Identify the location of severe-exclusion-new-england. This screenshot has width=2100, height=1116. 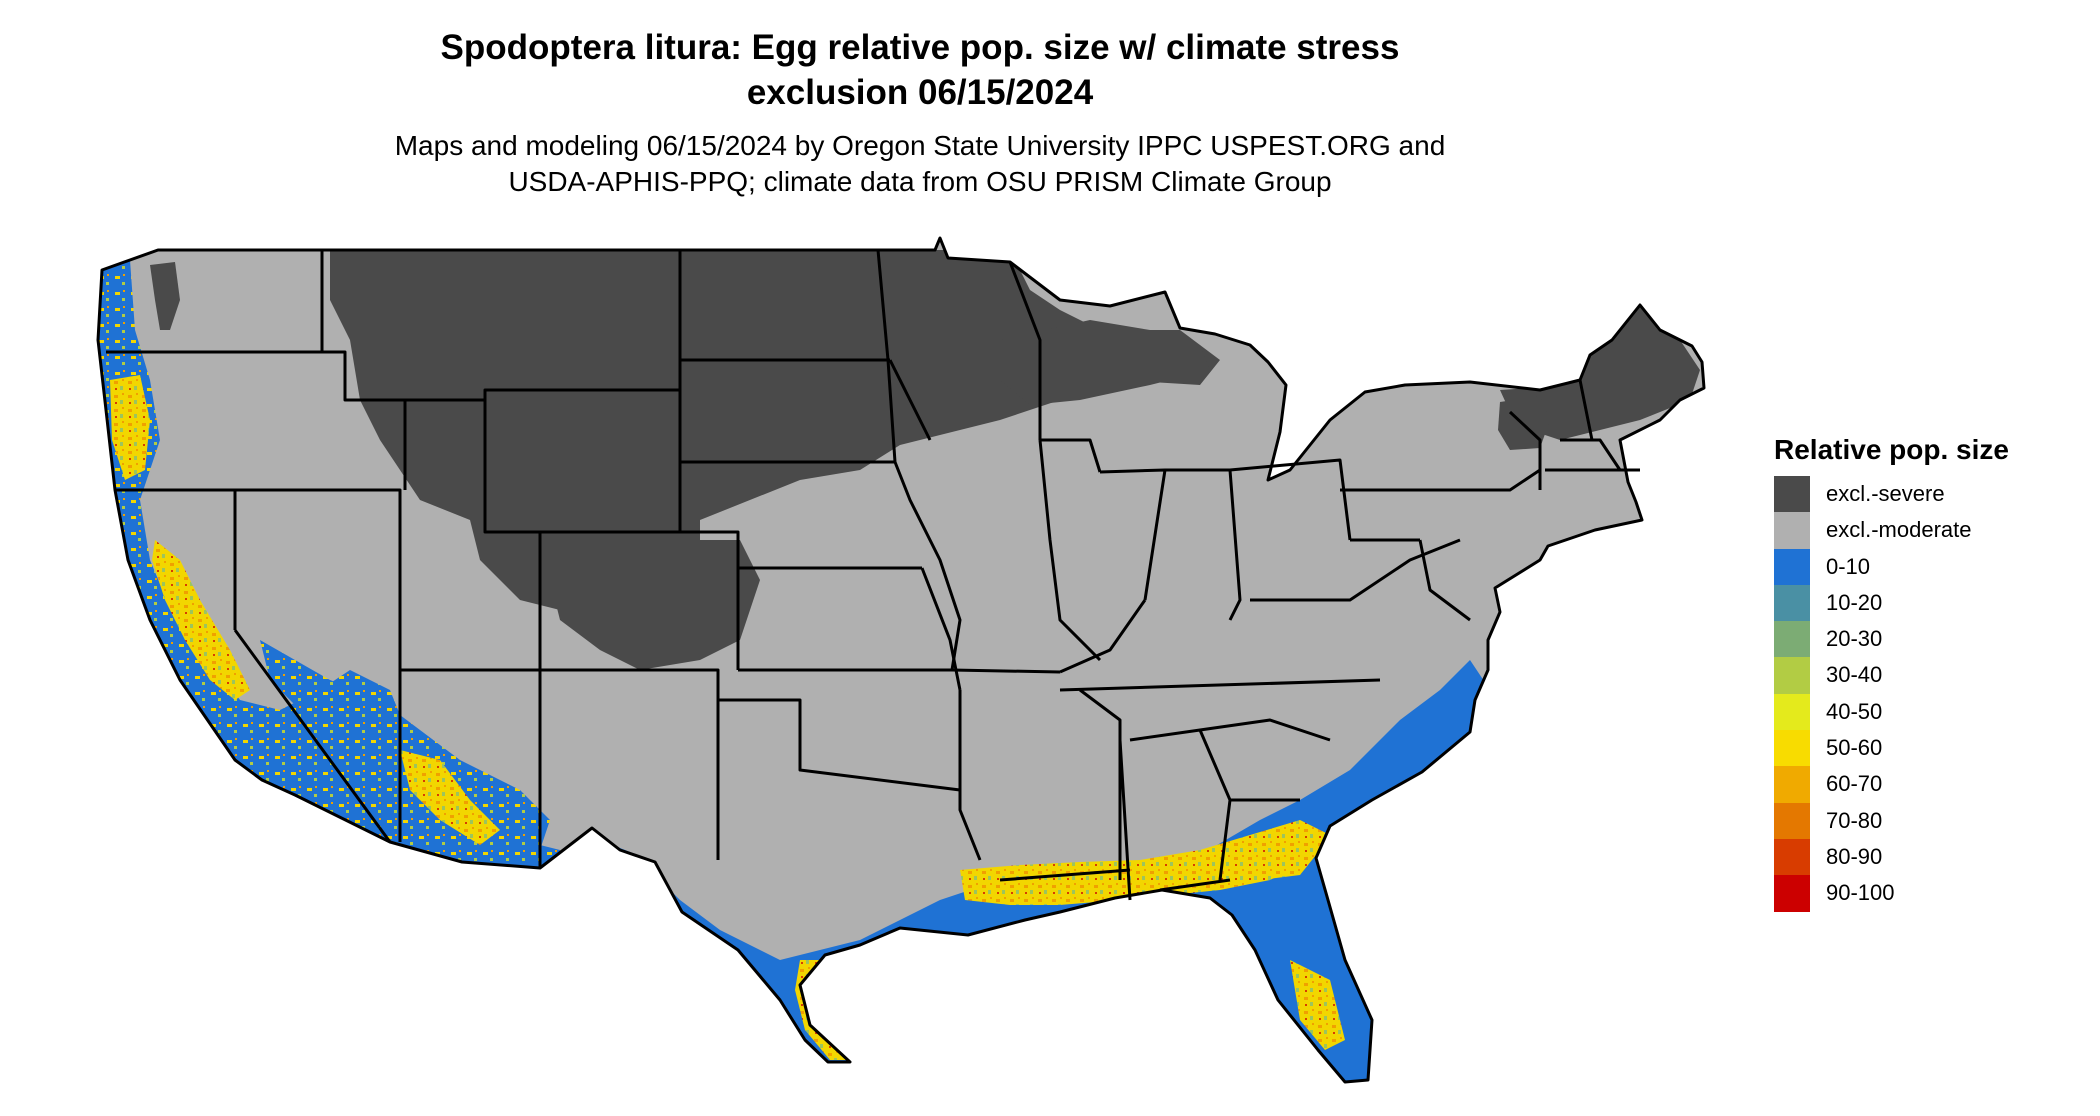
(1600, 372).